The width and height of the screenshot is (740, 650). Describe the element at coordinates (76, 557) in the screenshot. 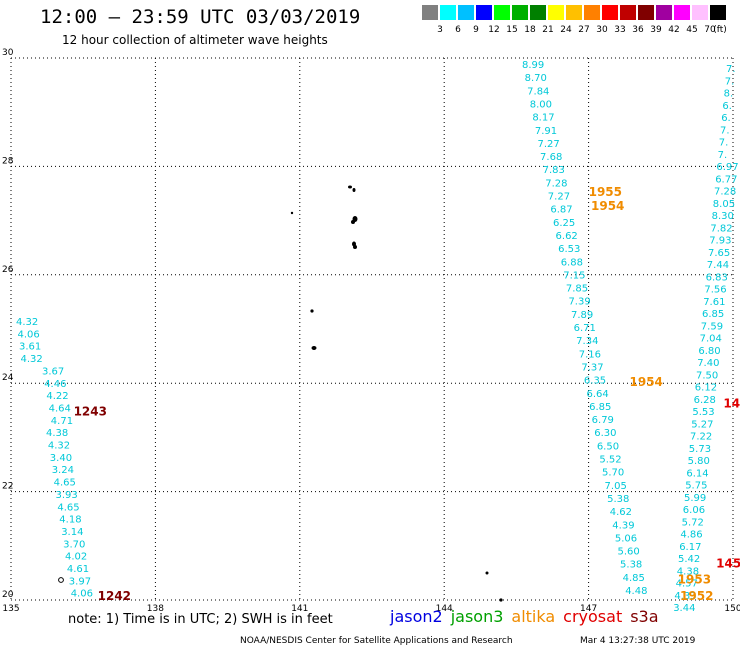

I see `wave-height-label: 4.02` at that location.